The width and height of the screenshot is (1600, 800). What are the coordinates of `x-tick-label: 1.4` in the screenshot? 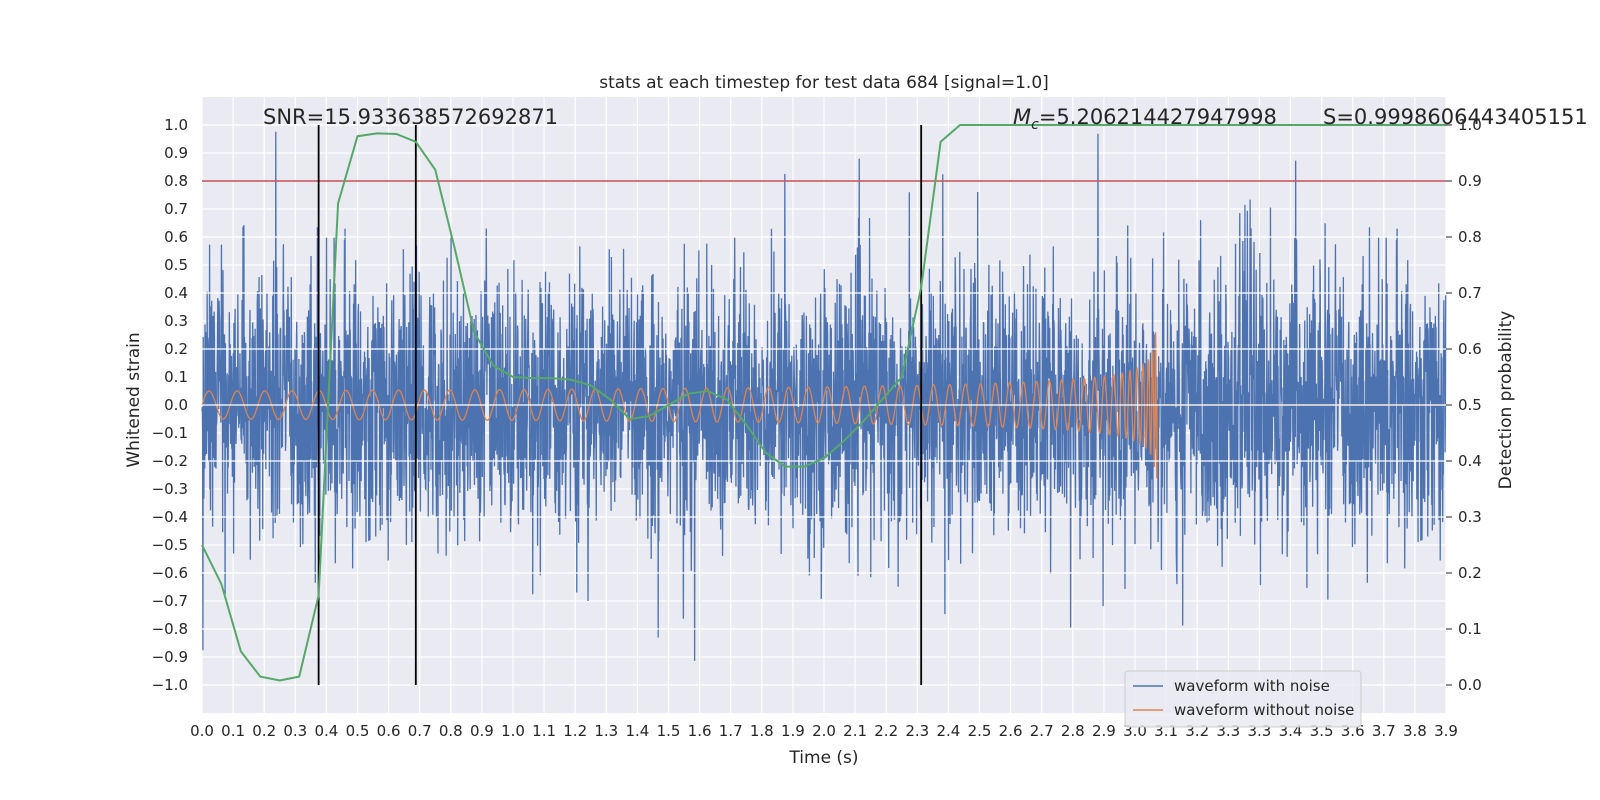 It's located at (637, 731).